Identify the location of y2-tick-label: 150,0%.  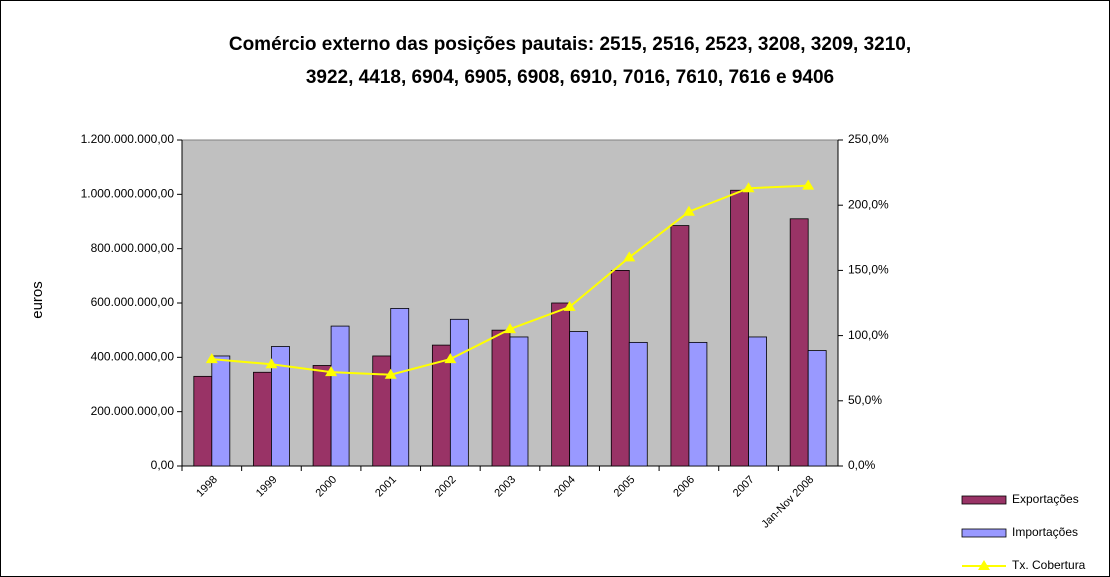
(868, 270).